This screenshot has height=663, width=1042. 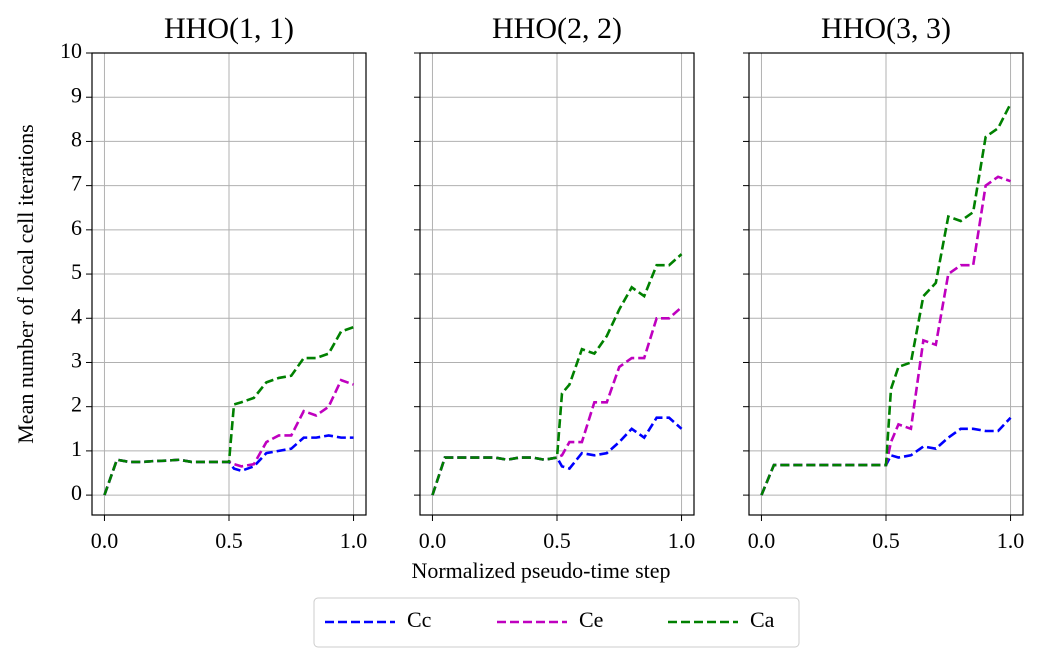 I want to click on y-tick-label: 5, so click(x=76, y=271).